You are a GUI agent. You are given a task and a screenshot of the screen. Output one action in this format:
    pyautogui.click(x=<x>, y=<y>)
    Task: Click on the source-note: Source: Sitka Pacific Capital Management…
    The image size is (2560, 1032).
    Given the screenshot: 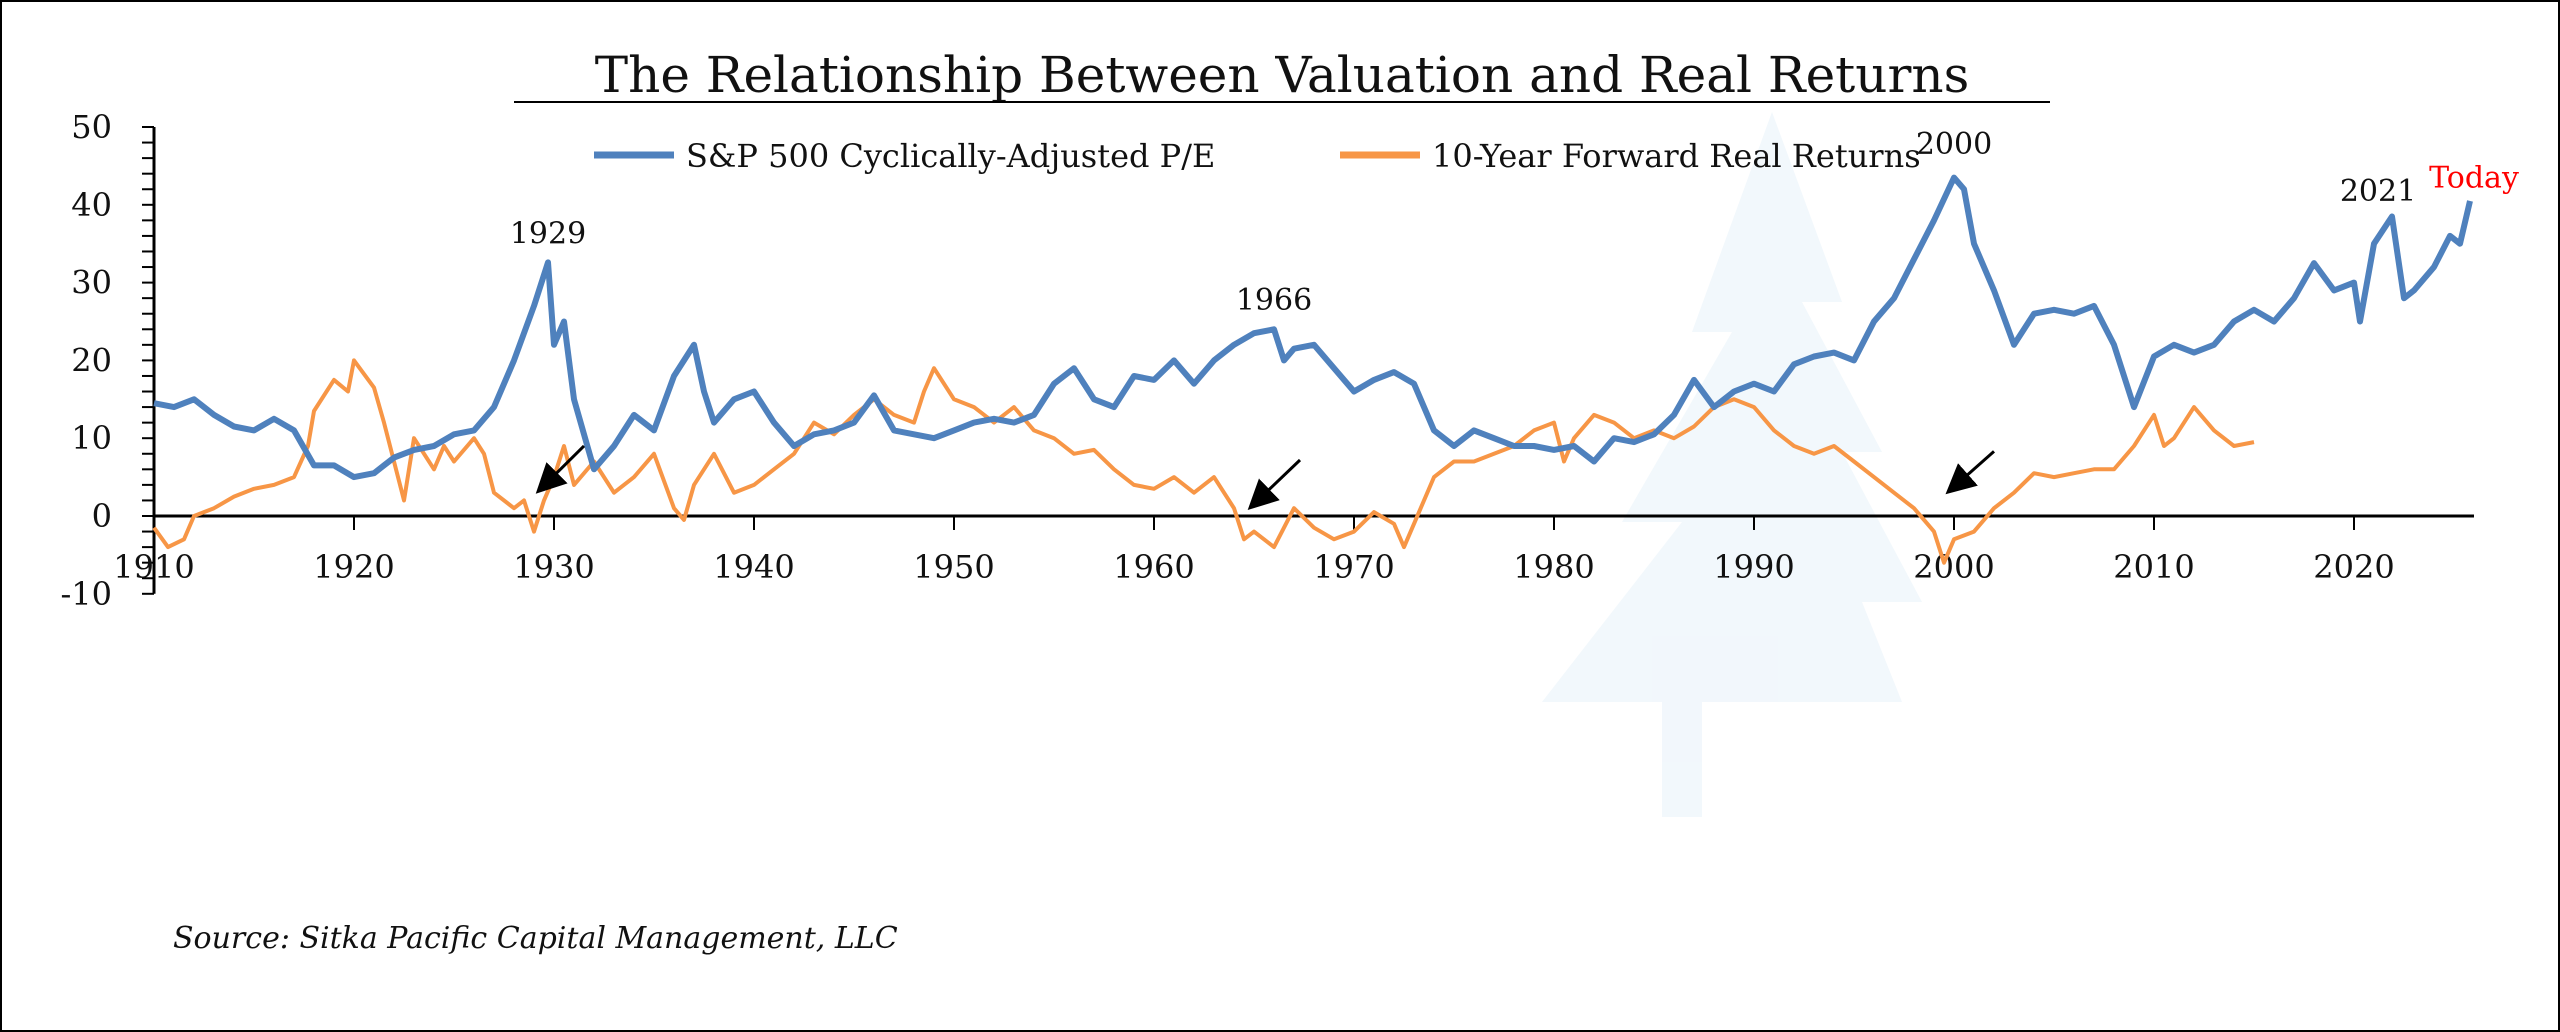 What is the action you would take?
    pyautogui.click(x=535, y=938)
    